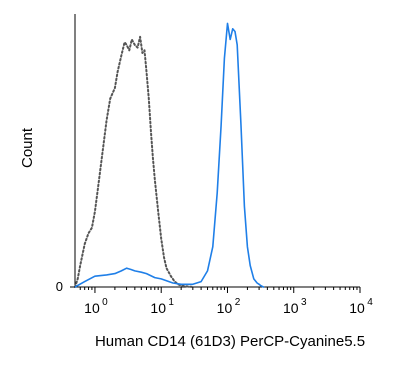 The width and height of the screenshot is (414, 377). I want to click on x-tick-exponent: 4, so click(370, 302).